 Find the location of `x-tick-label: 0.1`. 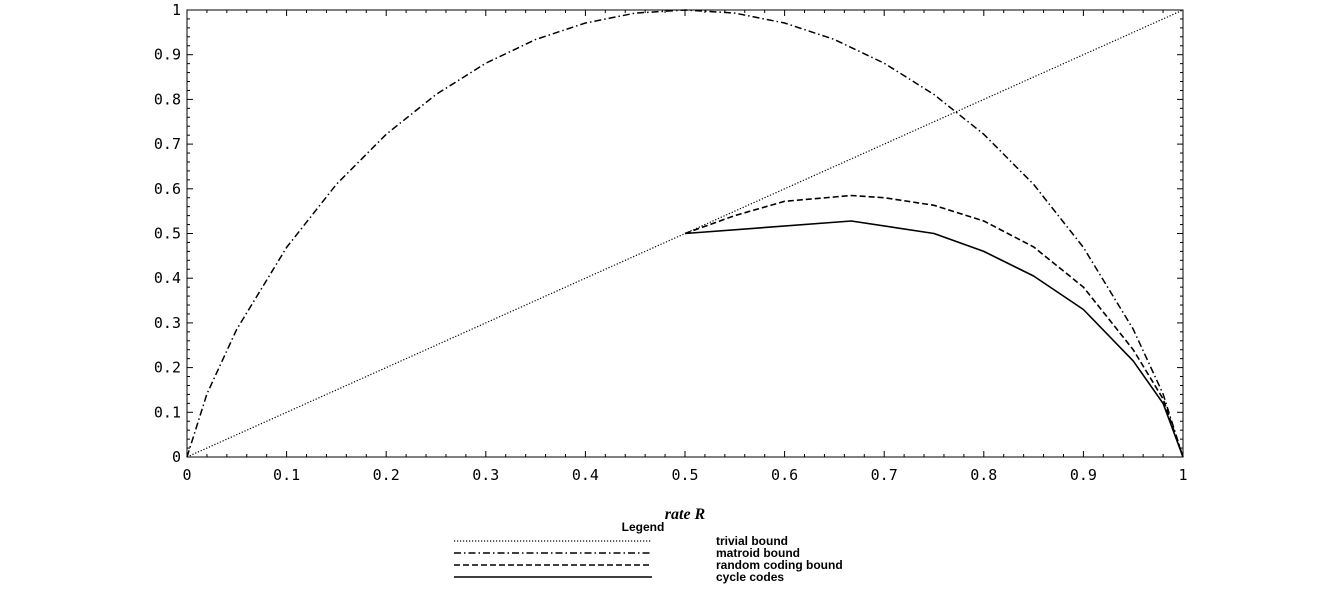

x-tick-label: 0.1 is located at coordinates (286, 475).